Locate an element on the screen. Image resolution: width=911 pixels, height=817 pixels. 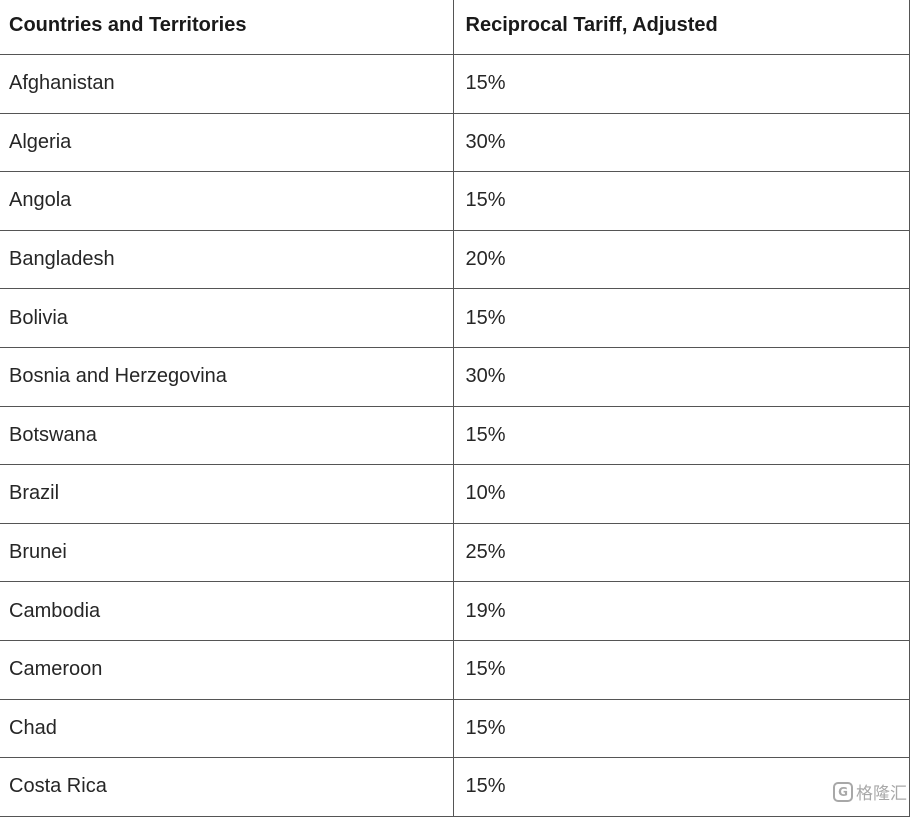
country-cell: Bolivia is located at coordinates (227, 318).